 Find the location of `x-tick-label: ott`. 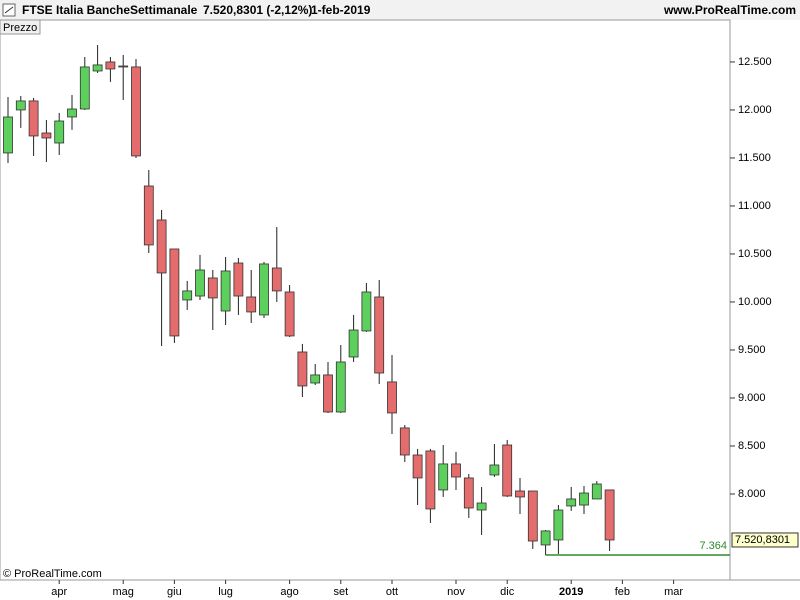

x-tick-label: ott is located at coordinates (392, 592).